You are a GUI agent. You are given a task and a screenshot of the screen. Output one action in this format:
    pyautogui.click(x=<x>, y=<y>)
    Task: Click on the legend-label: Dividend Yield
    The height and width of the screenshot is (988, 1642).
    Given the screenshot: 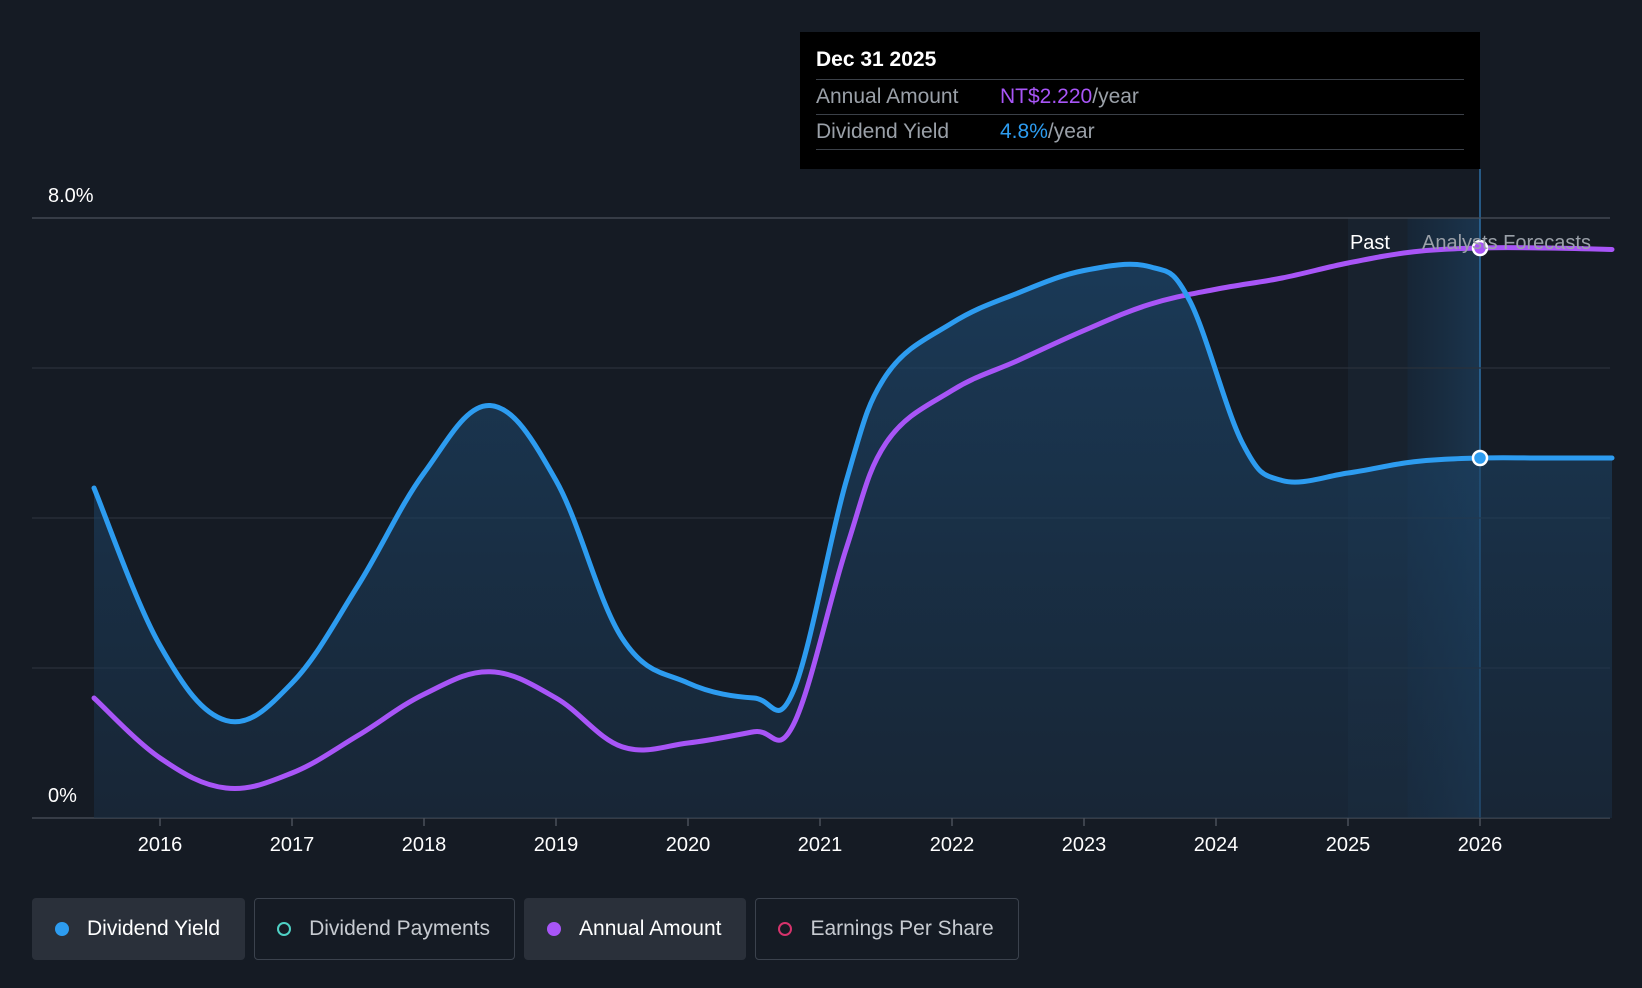 What is the action you would take?
    pyautogui.click(x=154, y=928)
    